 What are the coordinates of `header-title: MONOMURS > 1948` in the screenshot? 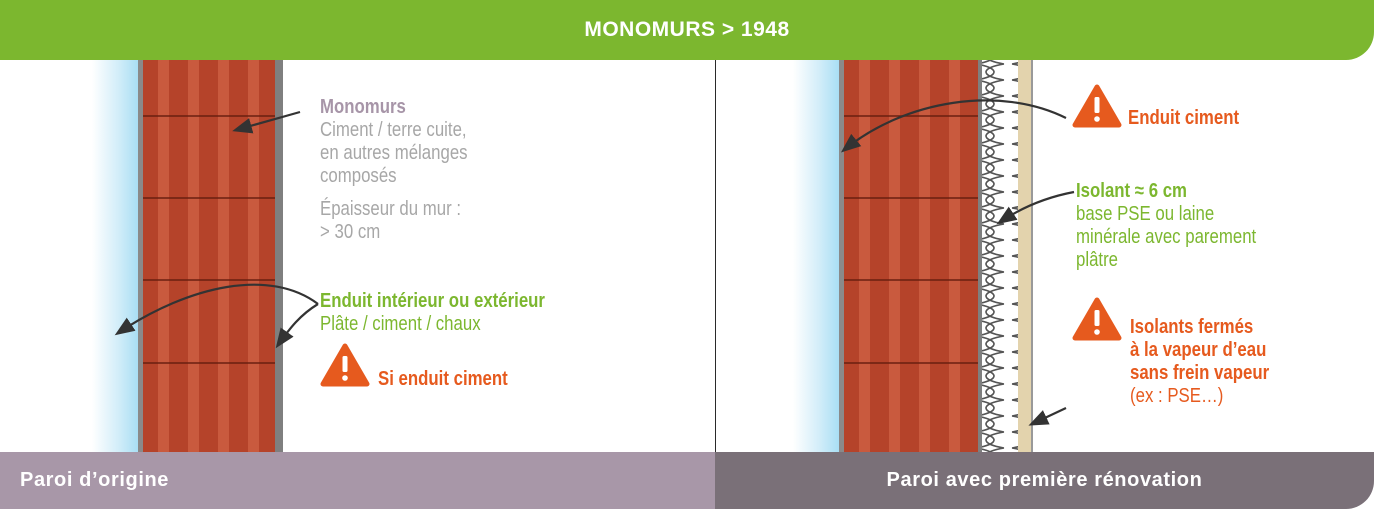 It's located at (687, 29).